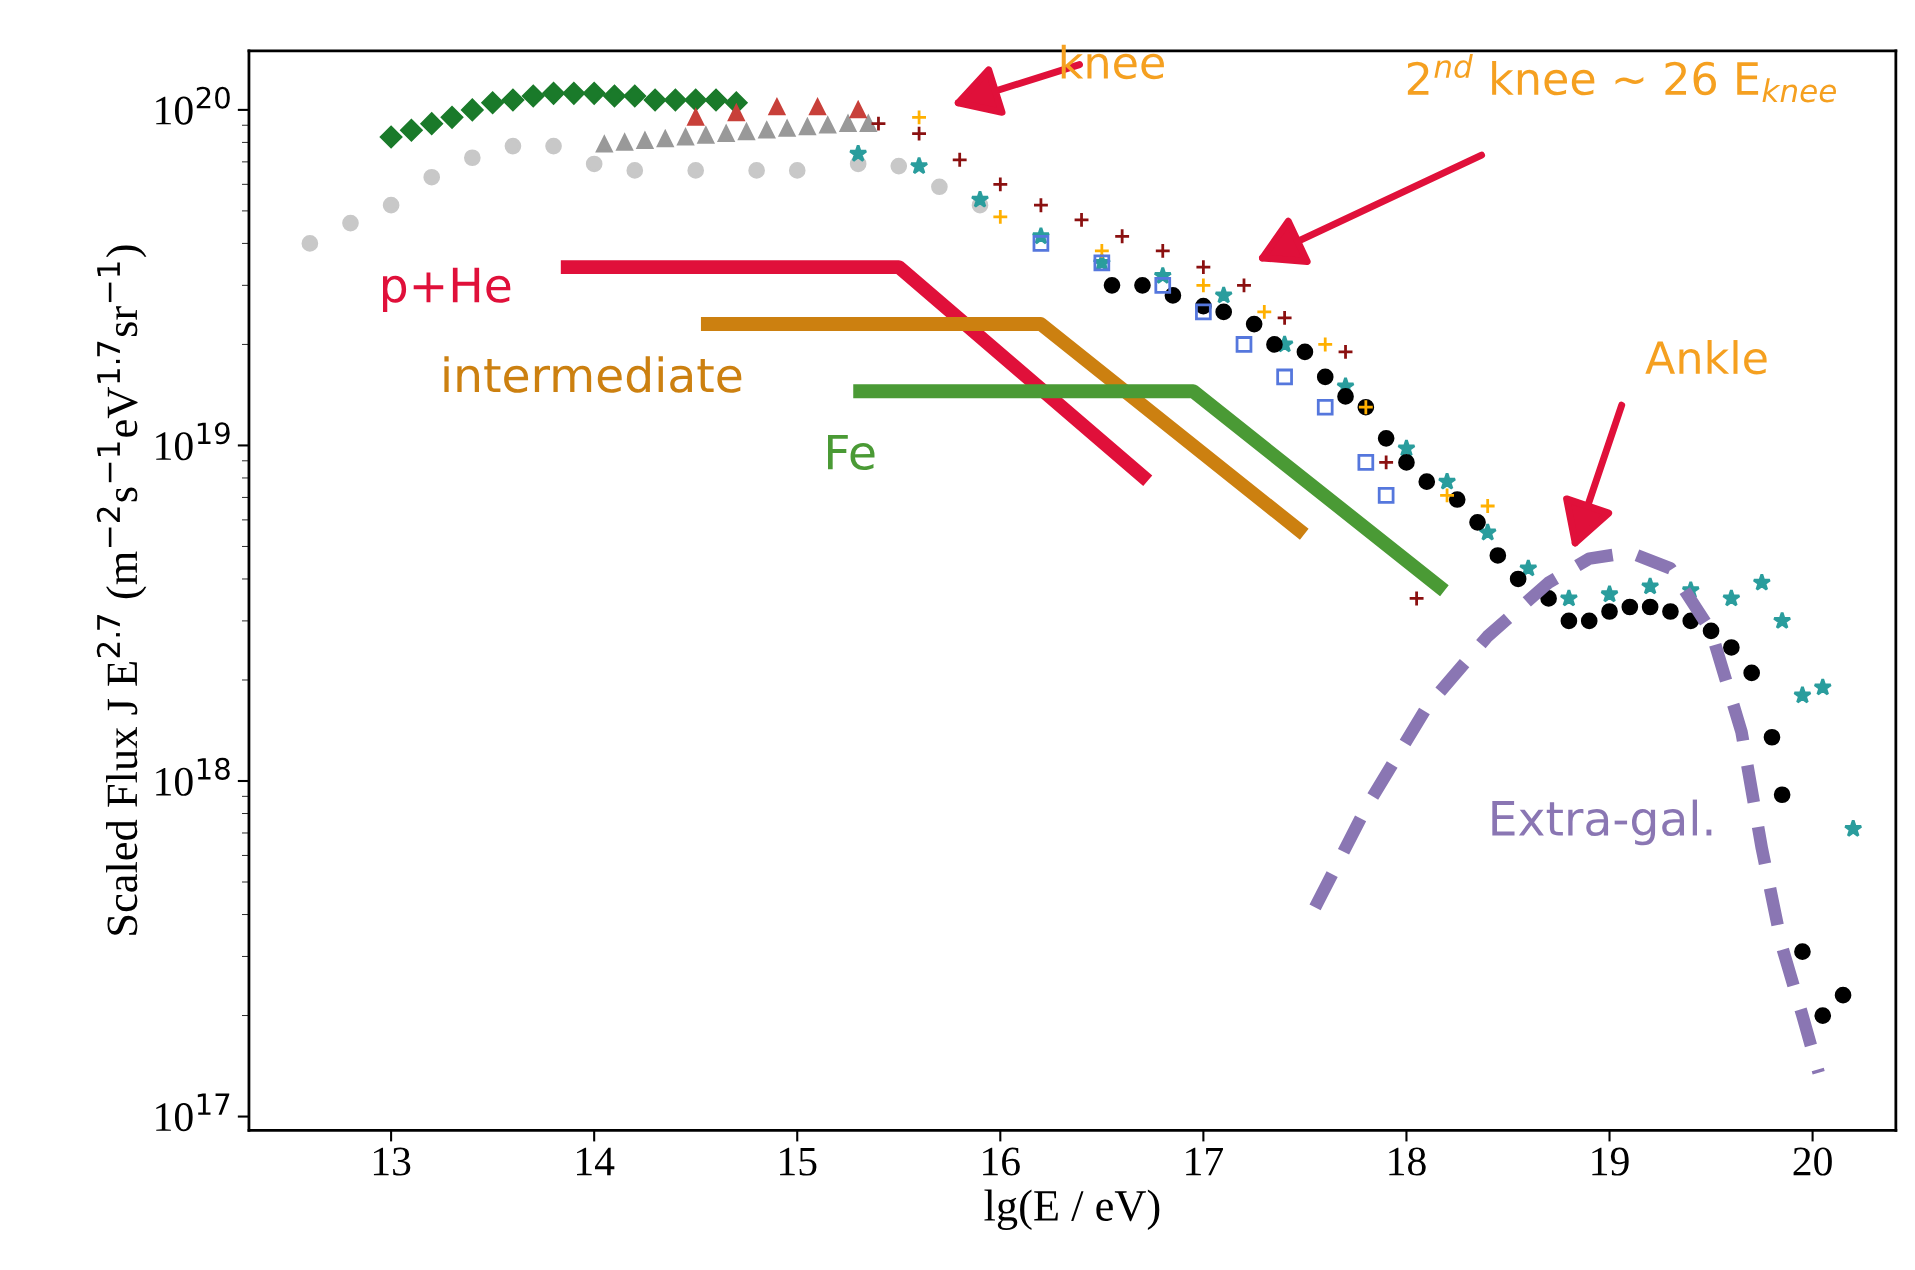 The height and width of the screenshot is (1270, 1915). What do you see at coordinates (851, 452) in the screenshot?
I see `series-label: Fe` at bounding box center [851, 452].